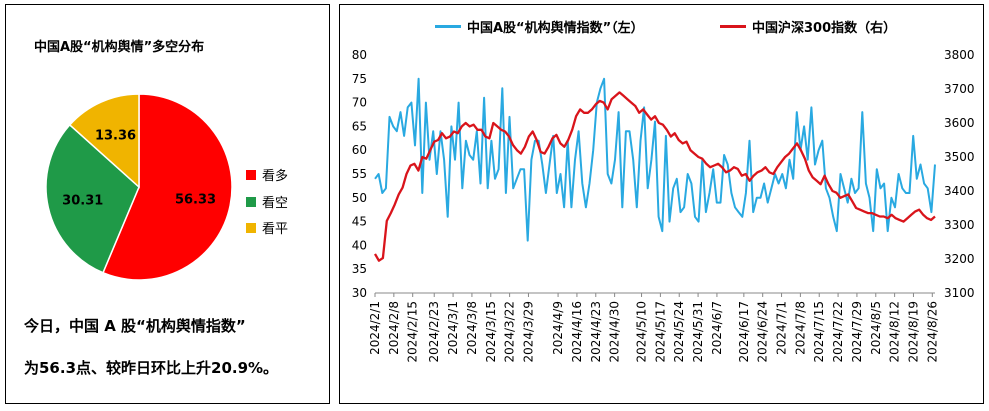  What do you see at coordinates (195, 199) in the screenshot?
I see `pie-value-label-0: 56.33` at bounding box center [195, 199].